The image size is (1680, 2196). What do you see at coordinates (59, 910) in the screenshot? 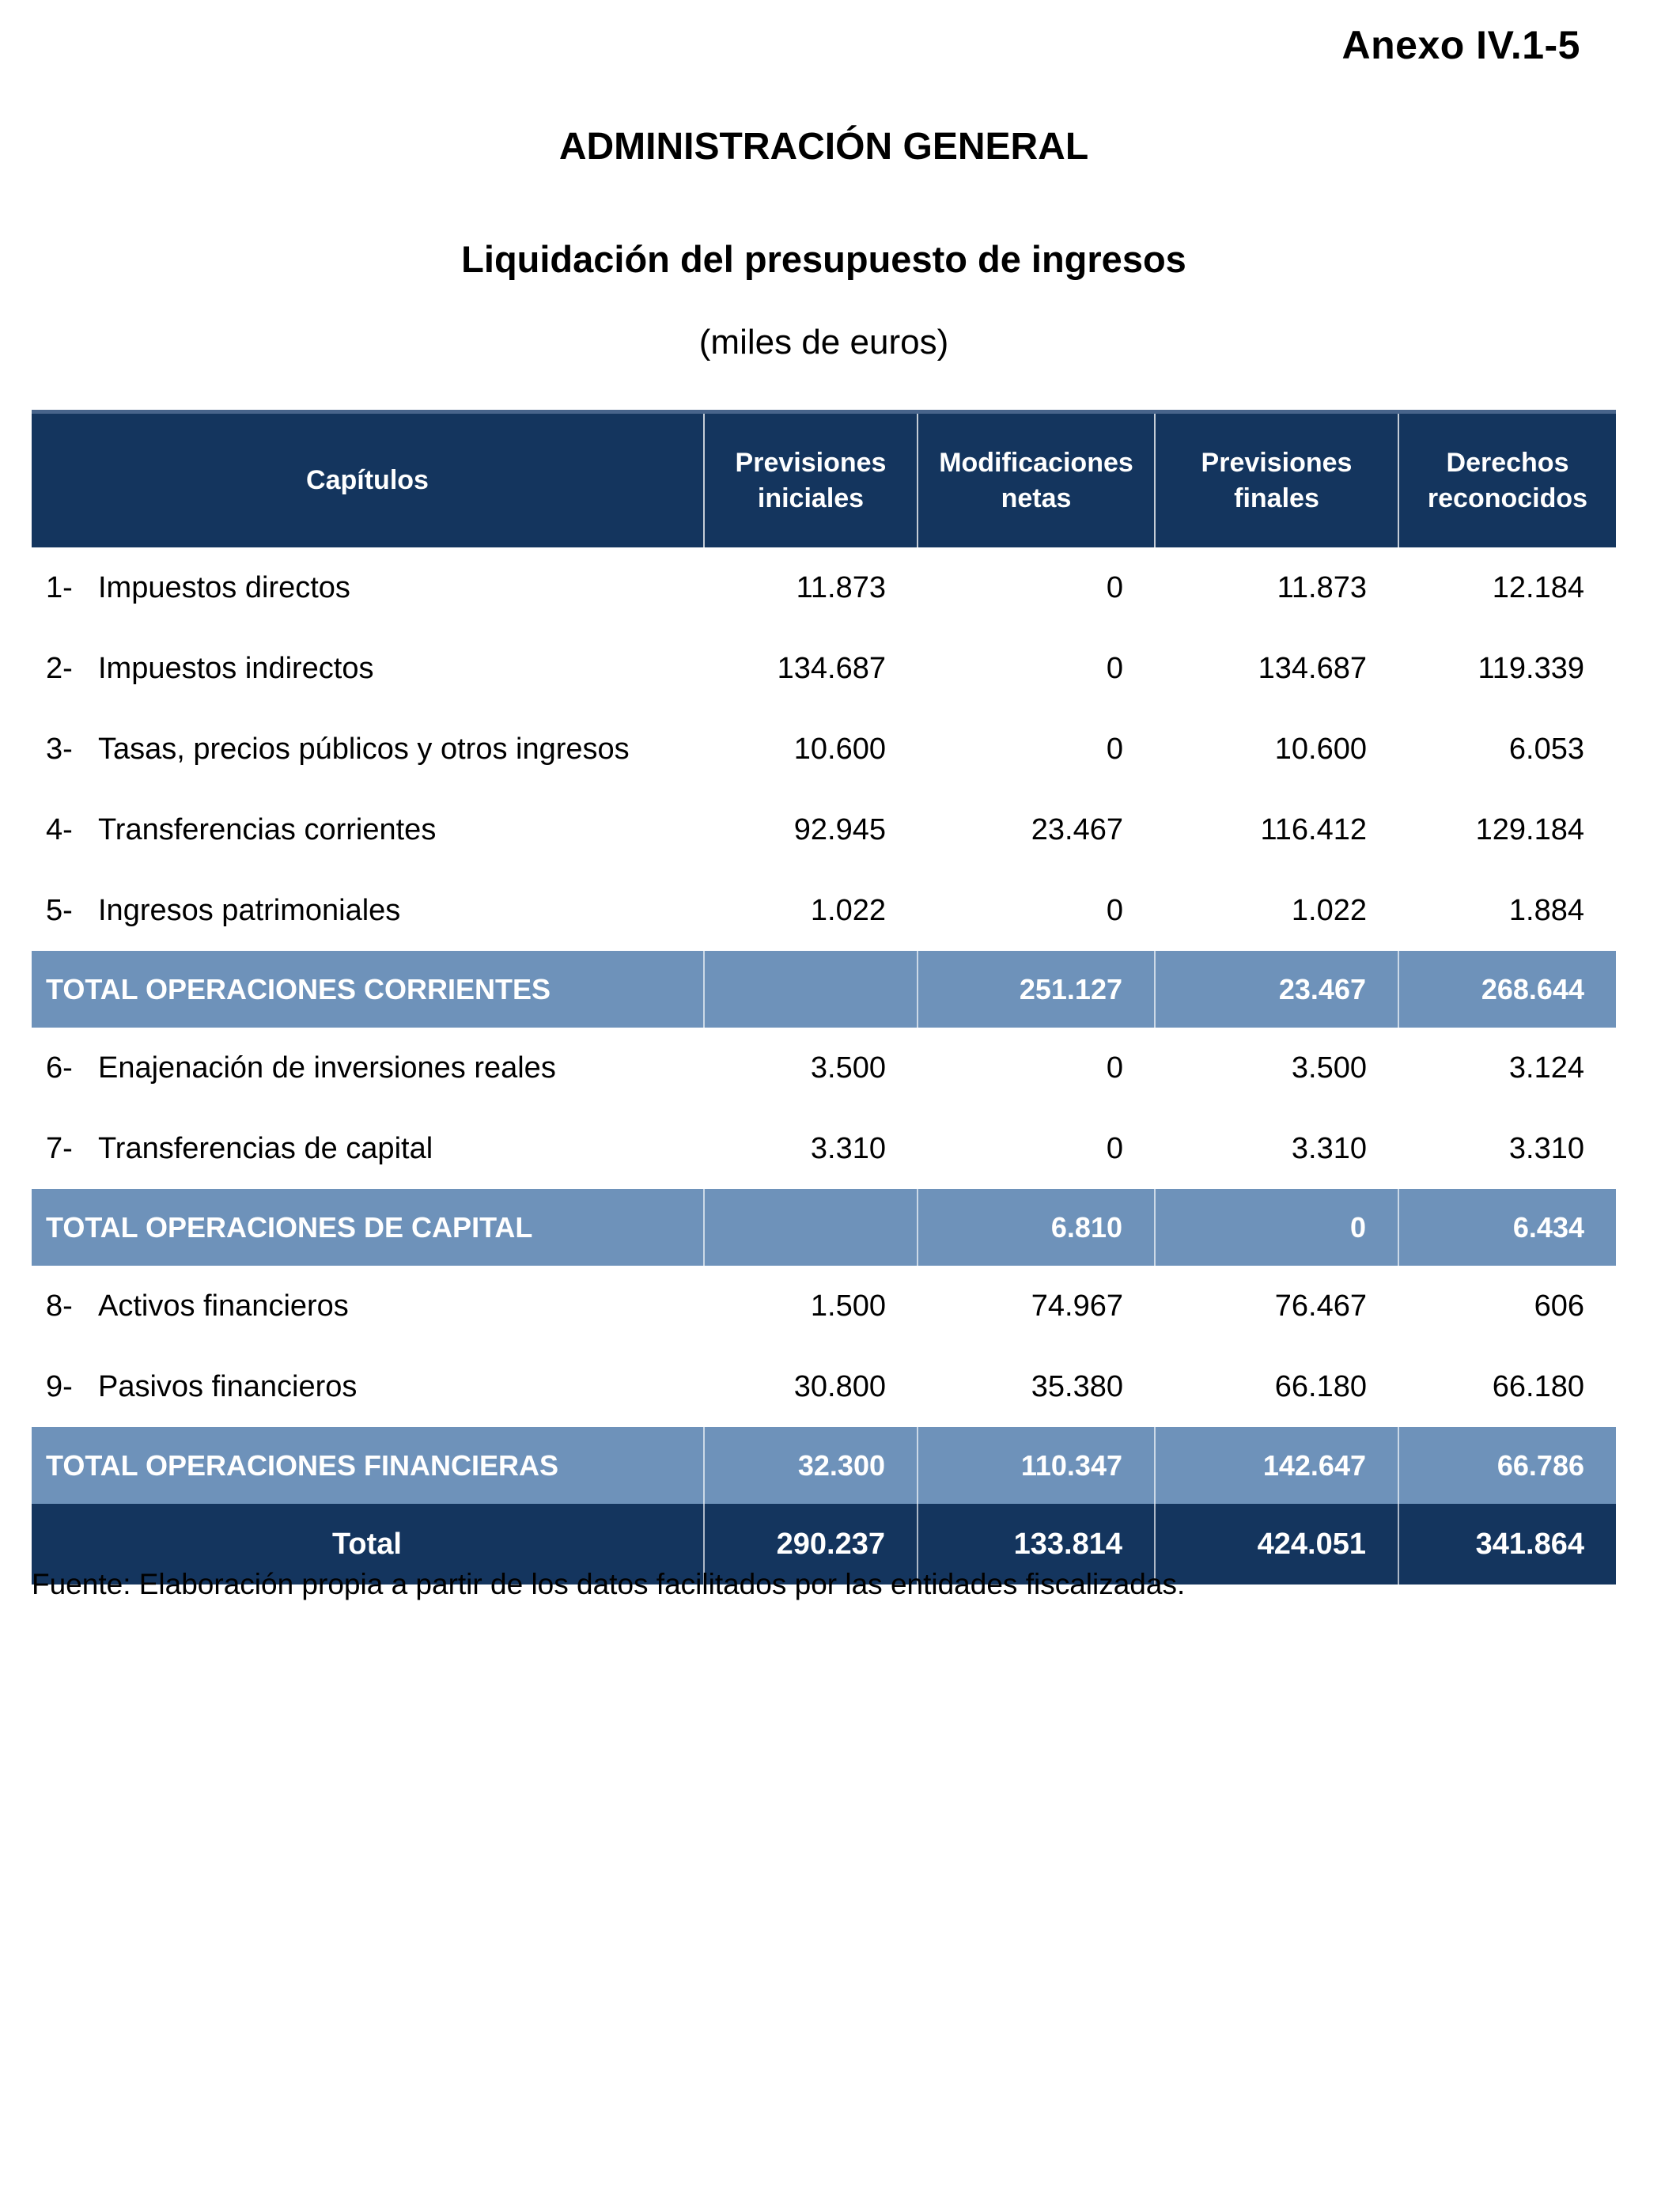
I see `chapter-number: 5-` at bounding box center [59, 910].